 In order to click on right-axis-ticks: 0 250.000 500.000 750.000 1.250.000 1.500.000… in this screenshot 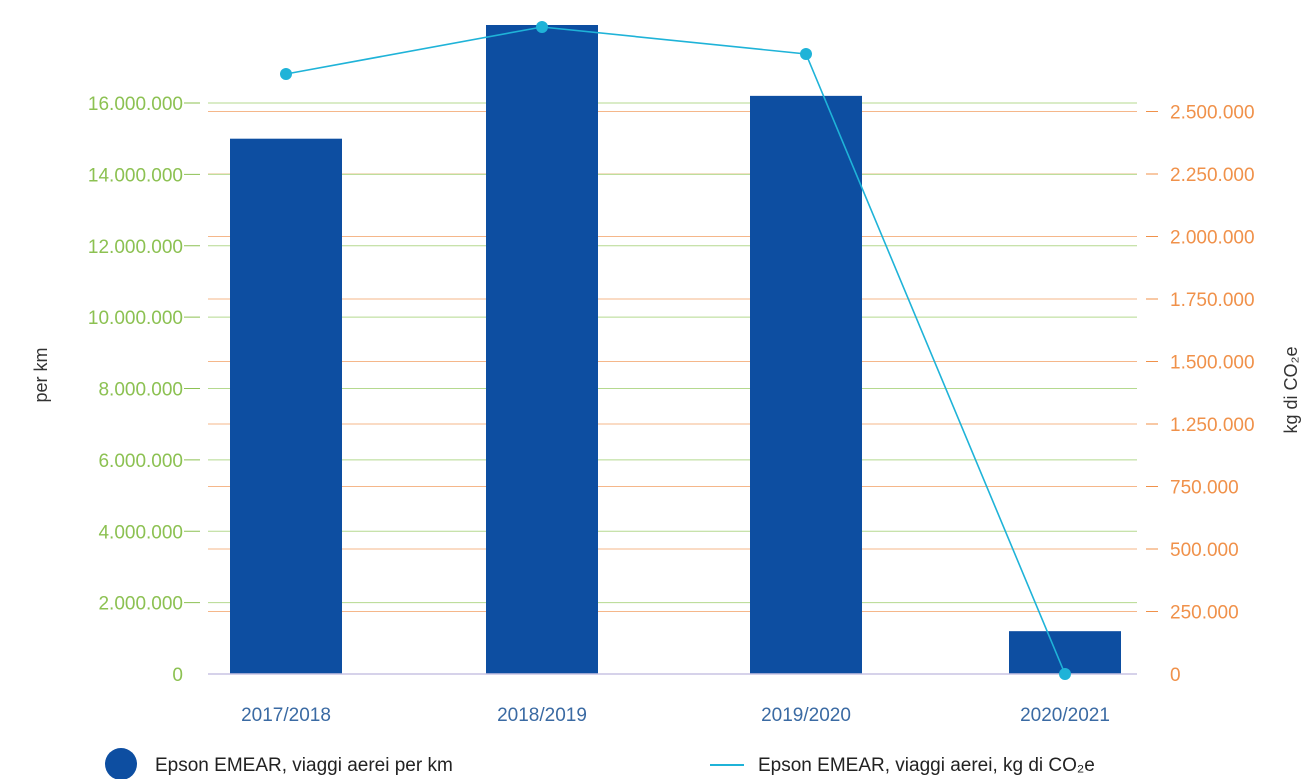, I will do `click(1200, 394)`.